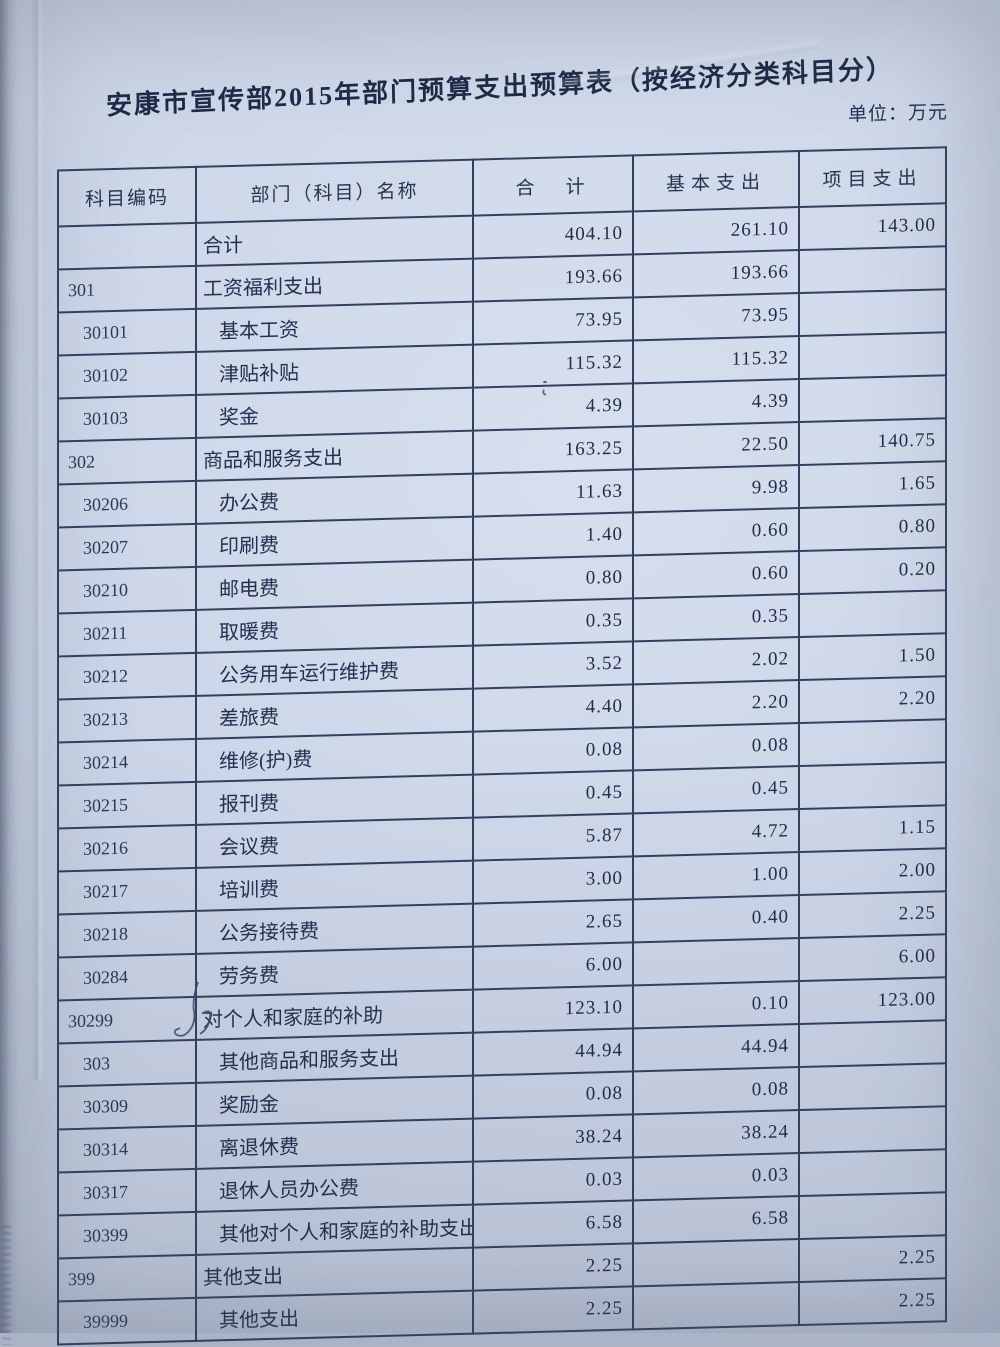  I want to click on cell-basic: 4.72, so click(716, 833).